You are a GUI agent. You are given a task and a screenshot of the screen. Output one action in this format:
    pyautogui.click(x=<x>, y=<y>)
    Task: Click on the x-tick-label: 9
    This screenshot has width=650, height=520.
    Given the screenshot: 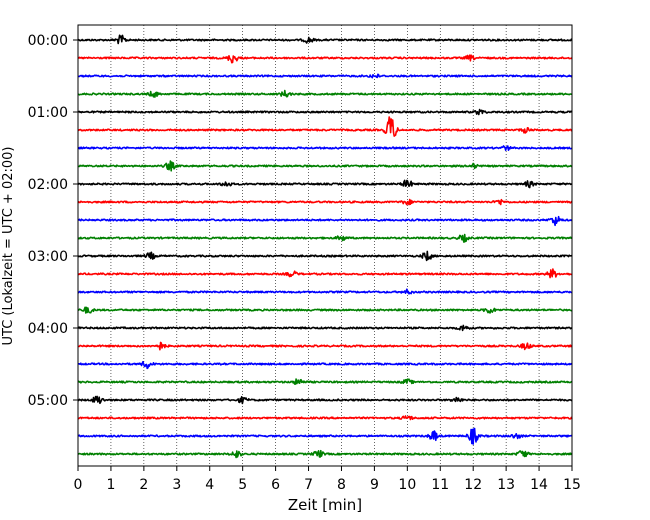 What is the action you would take?
    pyautogui.click(x=374, y=485)
    